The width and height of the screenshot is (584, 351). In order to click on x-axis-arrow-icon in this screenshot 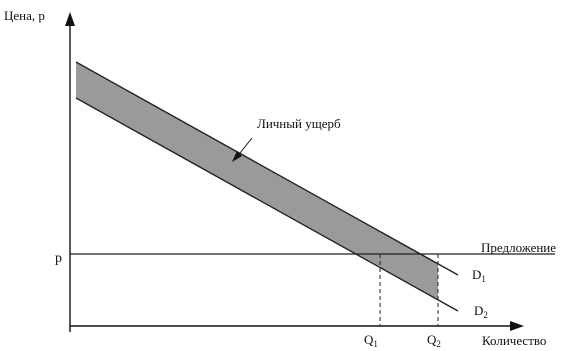, I will do `click(517, 326)`.